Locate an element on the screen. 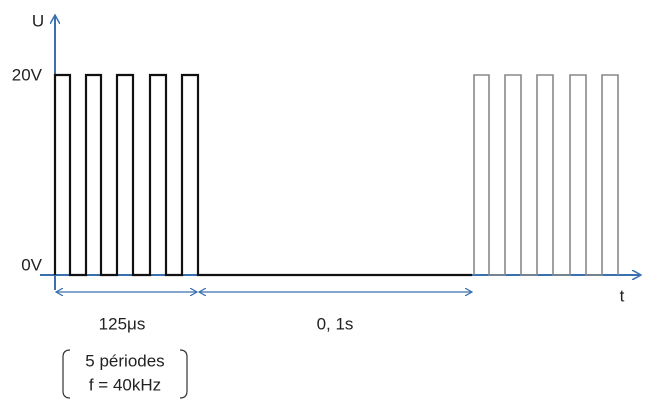 This screenshot has width=650, height=409. bracket-right is located at coordinates (183, 374).